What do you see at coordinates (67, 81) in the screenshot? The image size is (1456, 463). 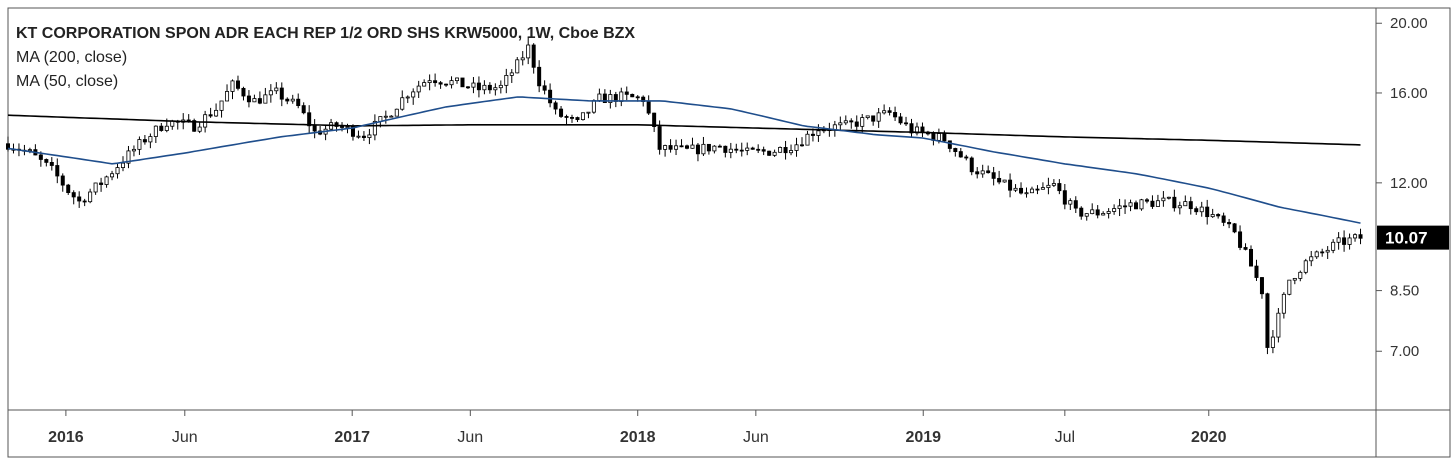 I see `legend-ma50: MA (50, close)` at bounding box center [67, 81].